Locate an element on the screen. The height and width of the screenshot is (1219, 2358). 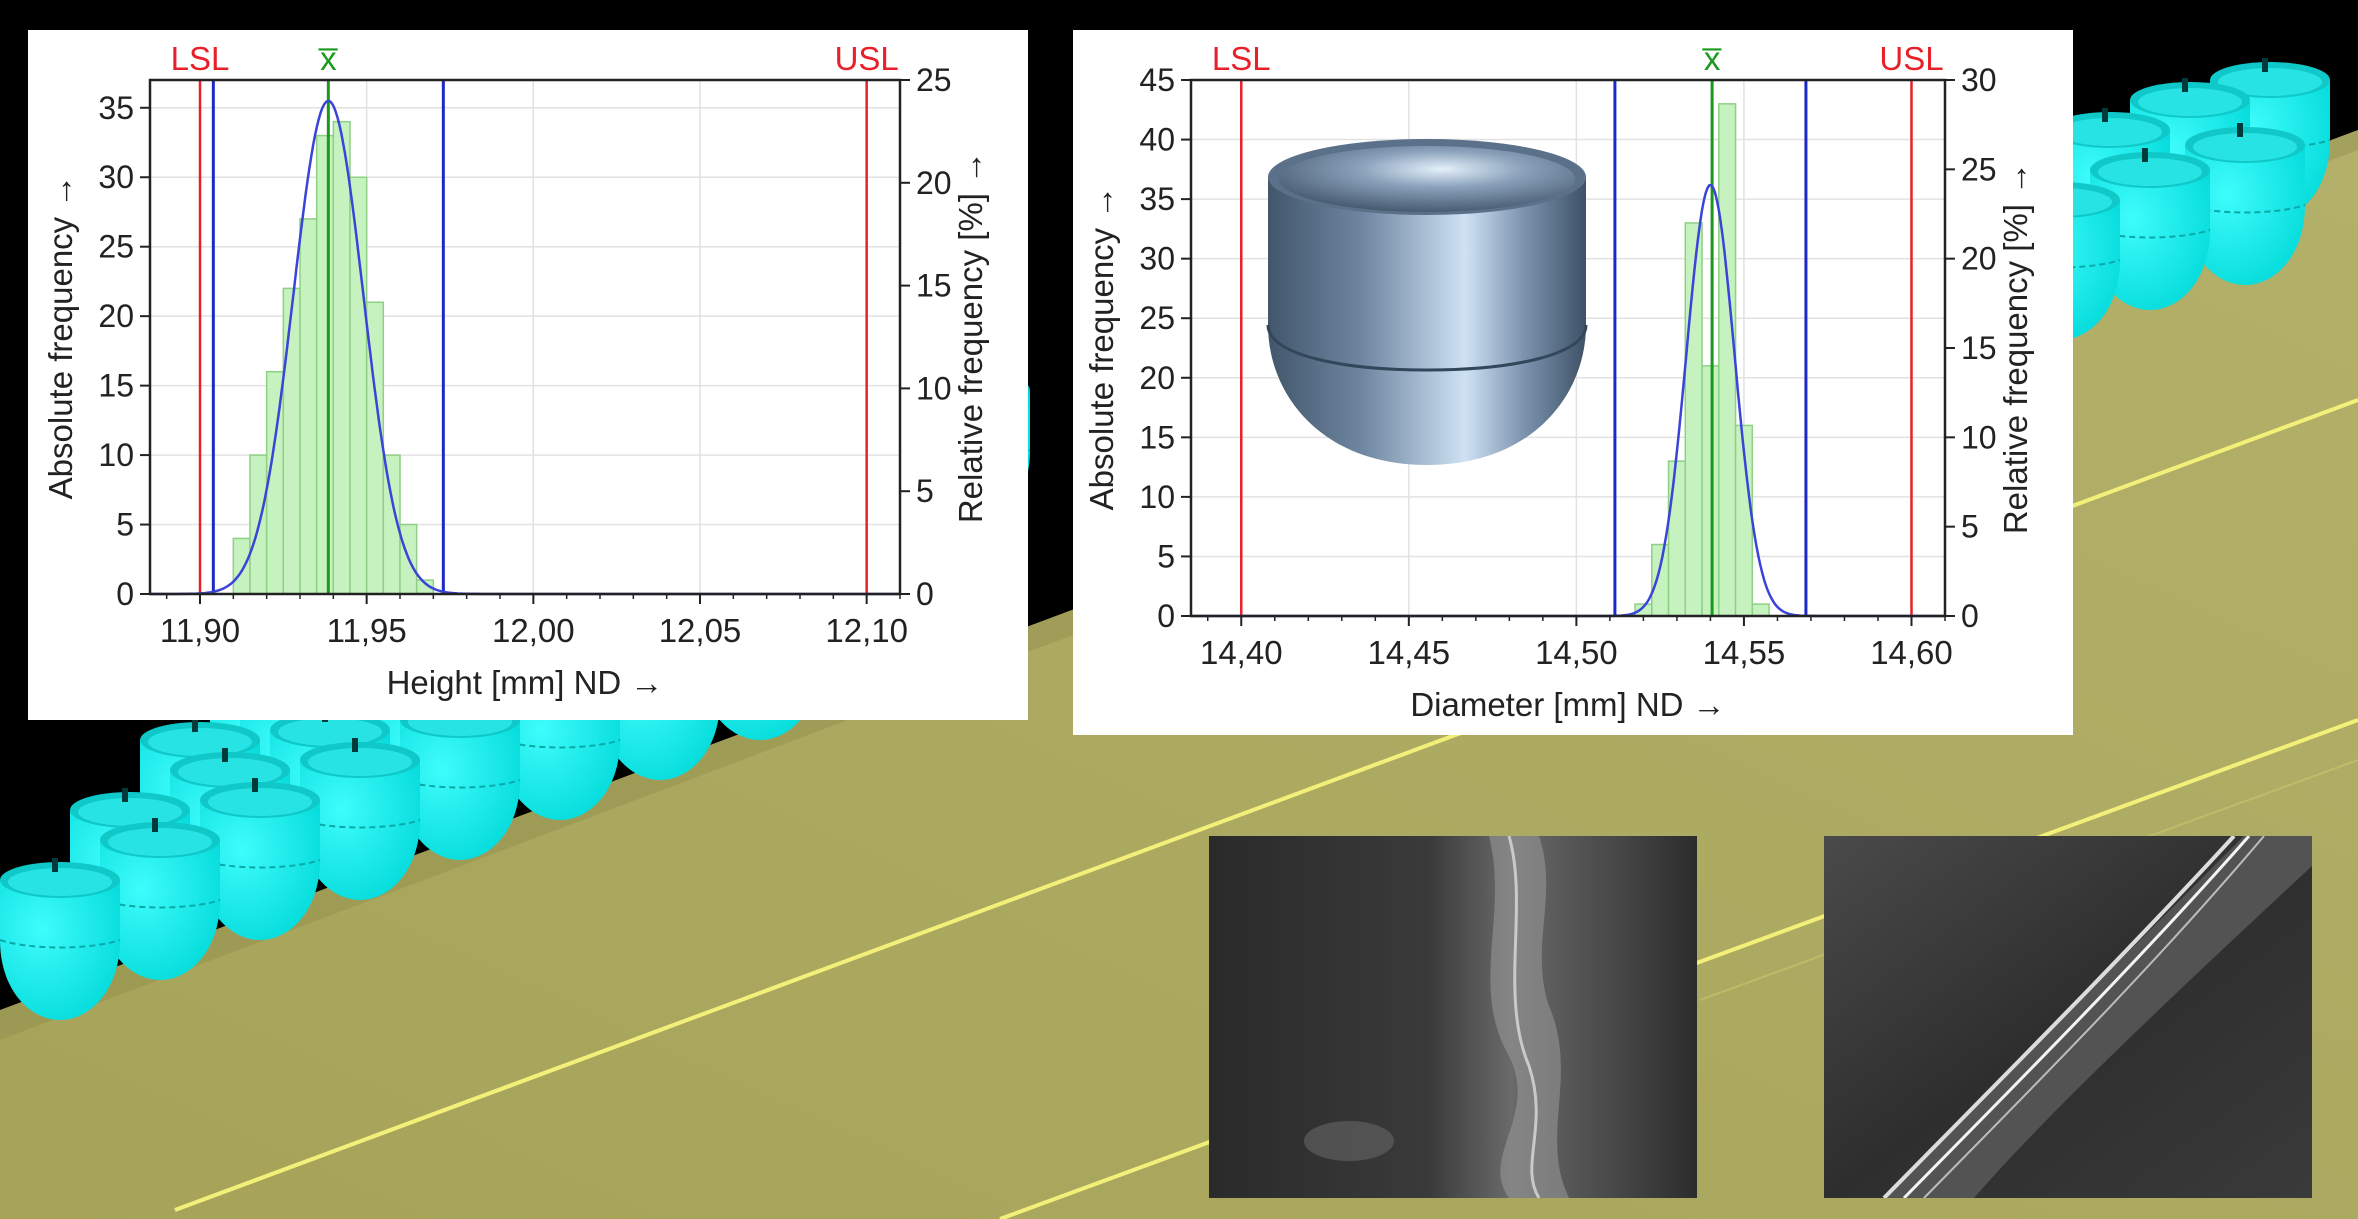
x-tick-label: 14,55 is located at coordinates (1744, 652).